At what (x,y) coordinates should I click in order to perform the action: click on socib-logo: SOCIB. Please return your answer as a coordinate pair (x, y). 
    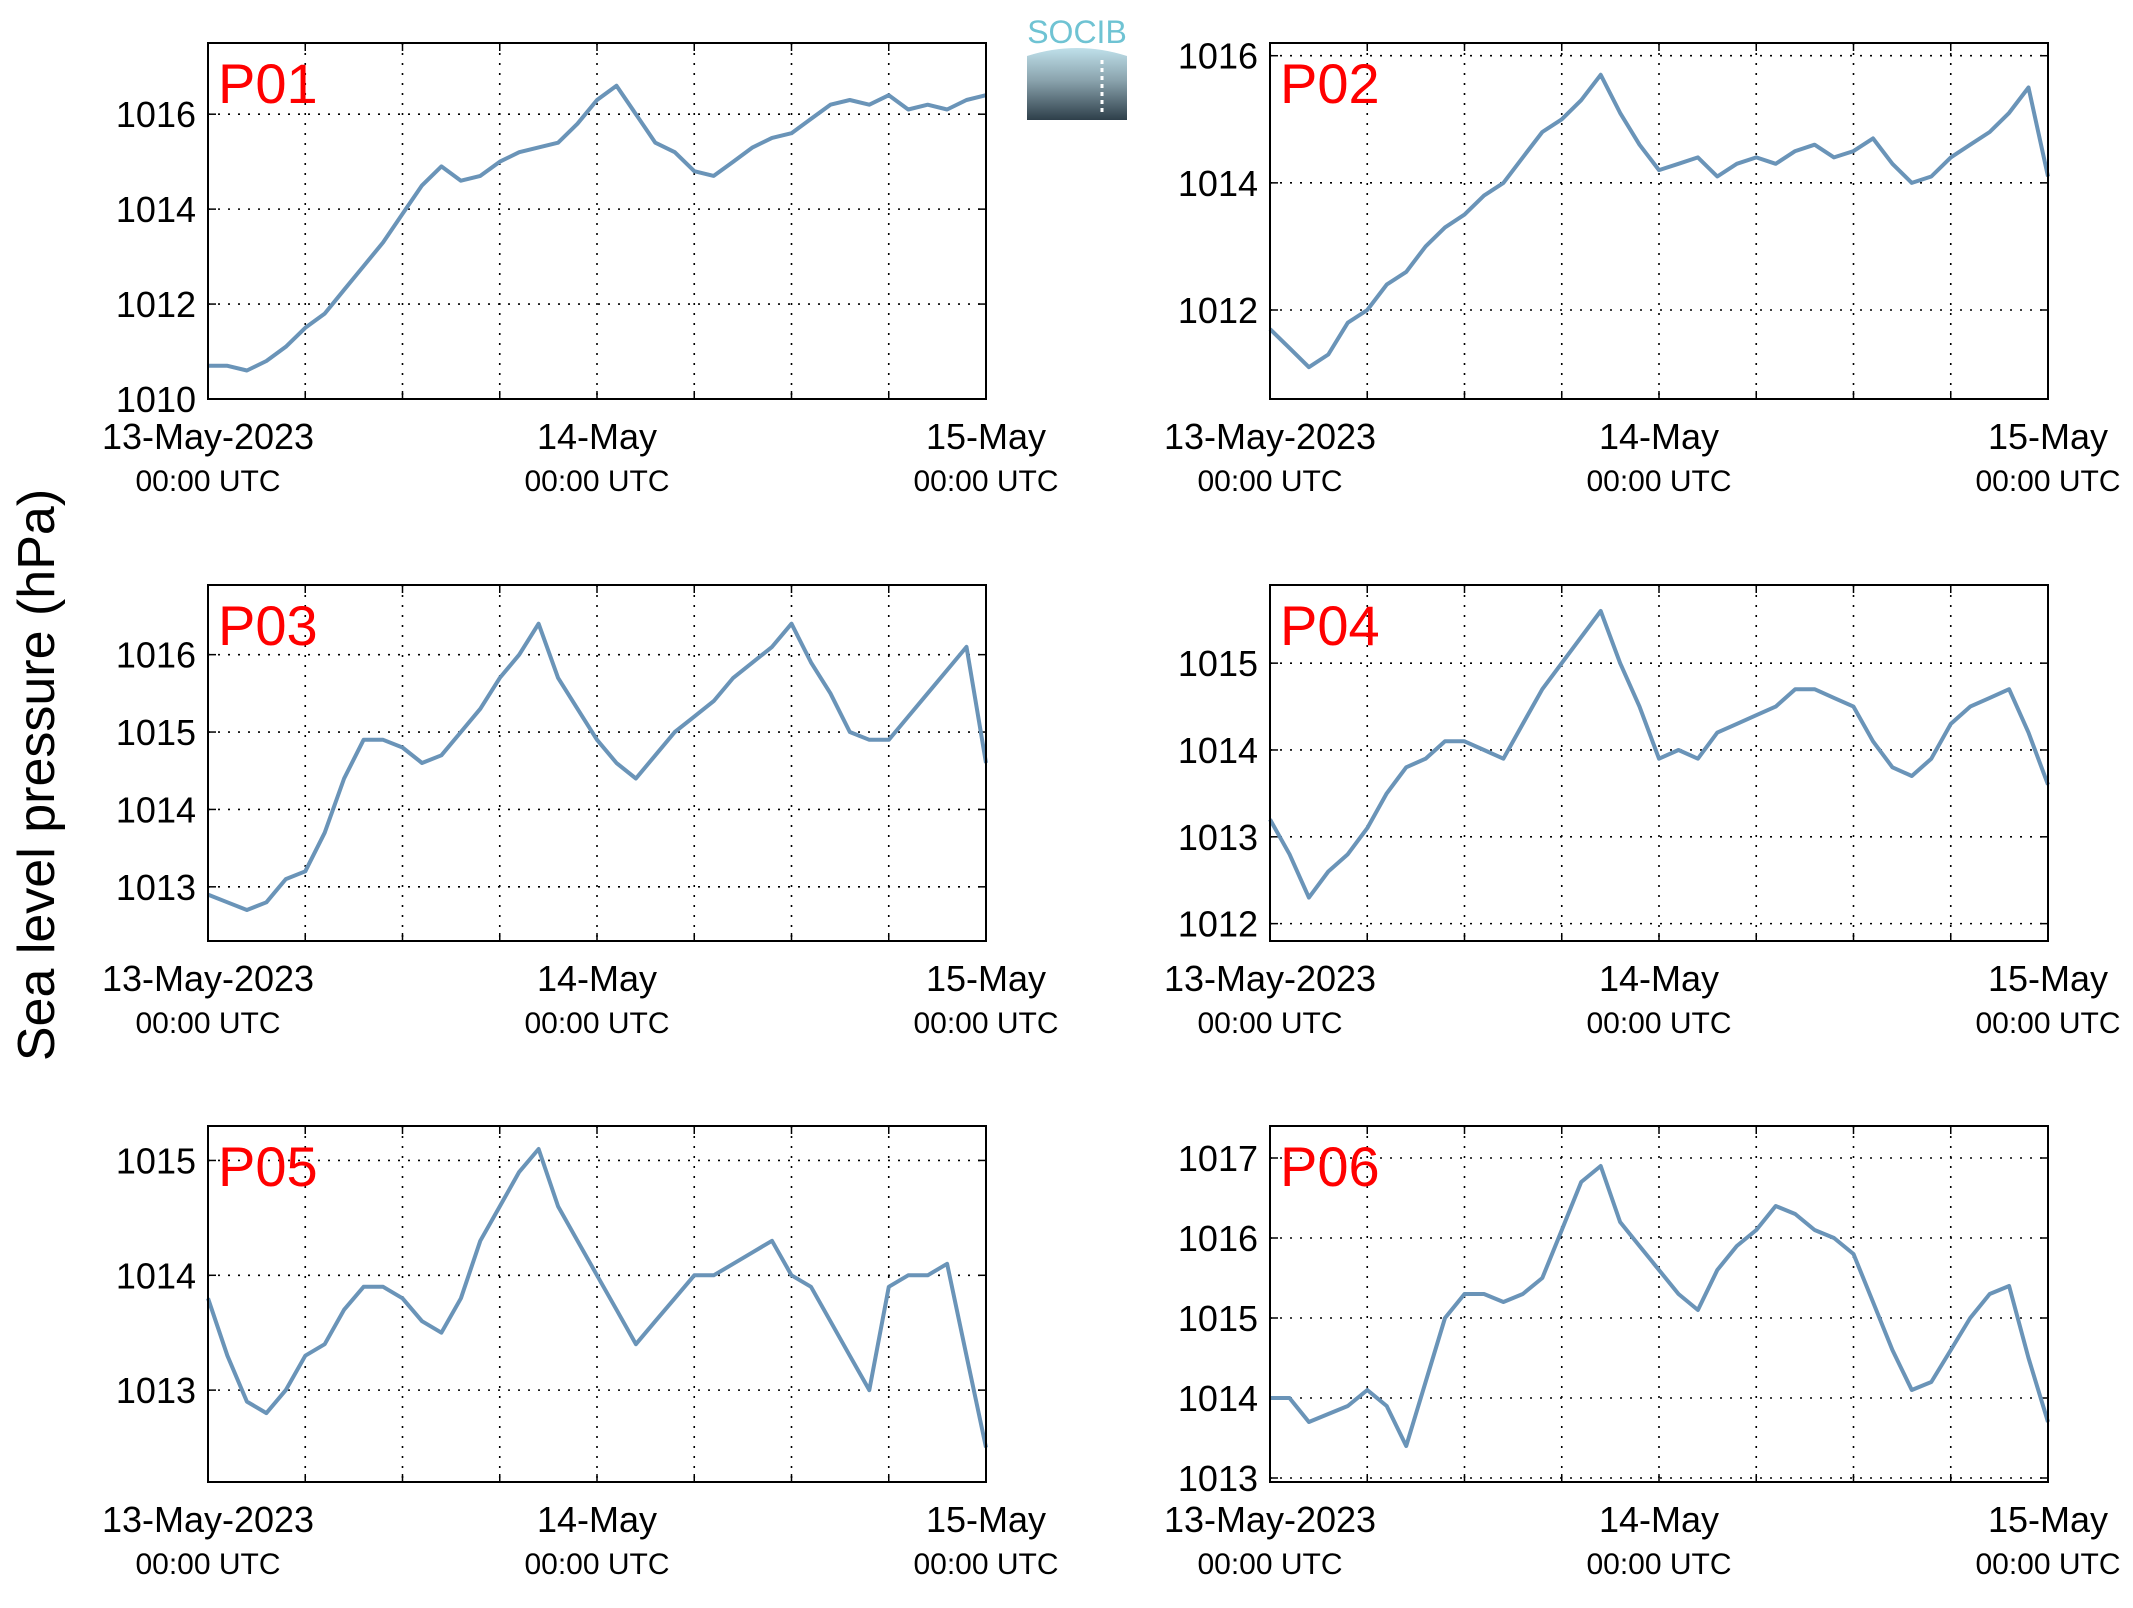
    Looking at the image, I should click on (1077, 67).